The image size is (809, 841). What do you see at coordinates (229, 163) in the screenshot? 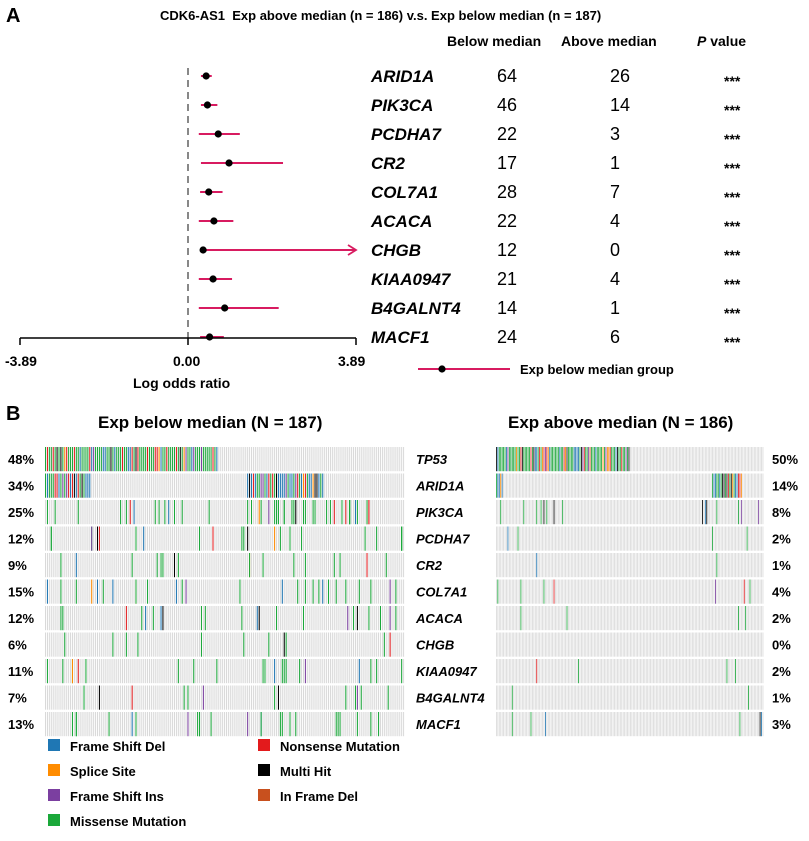
I see `point-estimate-cr2` at bounding box center [229, 163].